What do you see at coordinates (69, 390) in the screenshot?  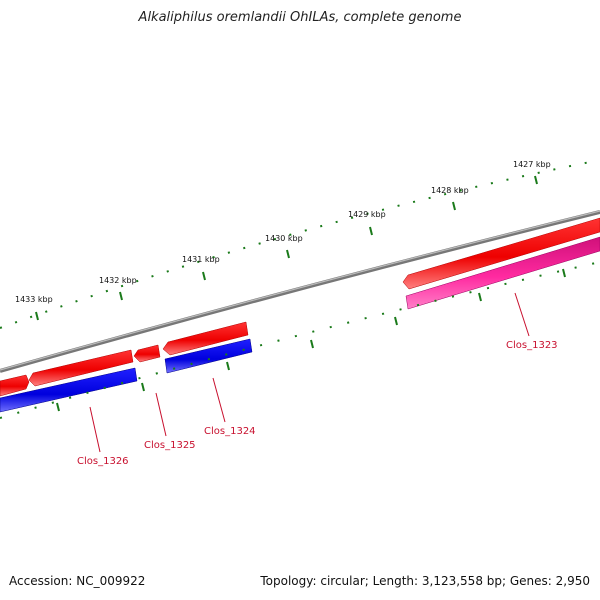 I see `gene-cds-clos-1326-reverse` at bounding box center [69, 390].